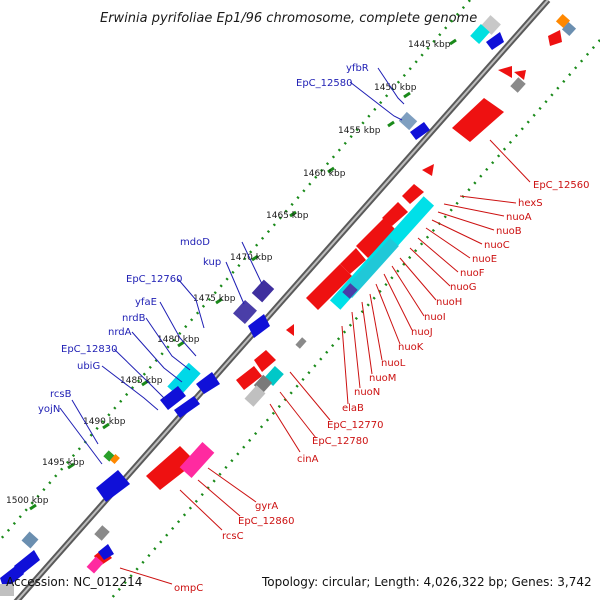 The width and height of the screenshot is (600, 600). I want to click on tick-label: 1490 kbp, so click(104, 422).